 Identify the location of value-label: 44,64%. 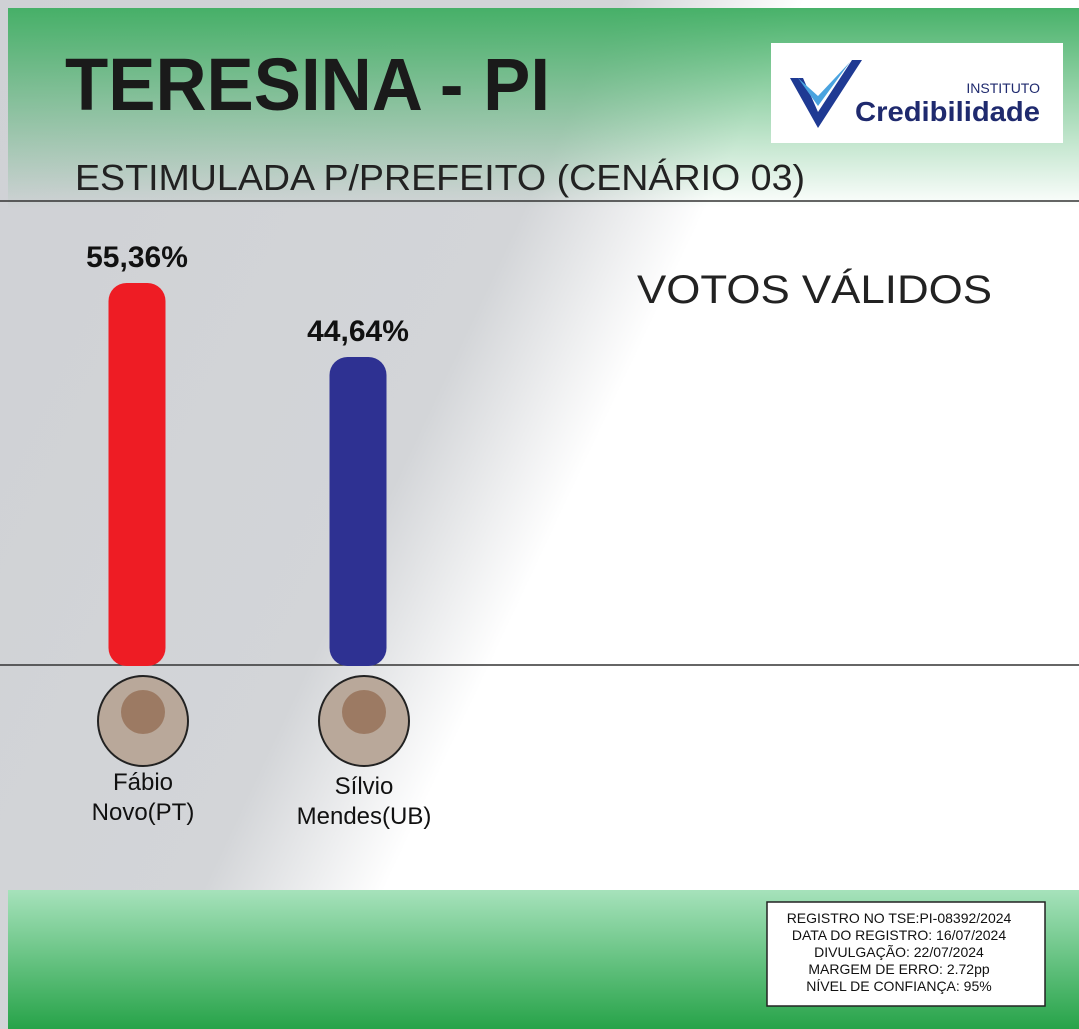
(358, 331).